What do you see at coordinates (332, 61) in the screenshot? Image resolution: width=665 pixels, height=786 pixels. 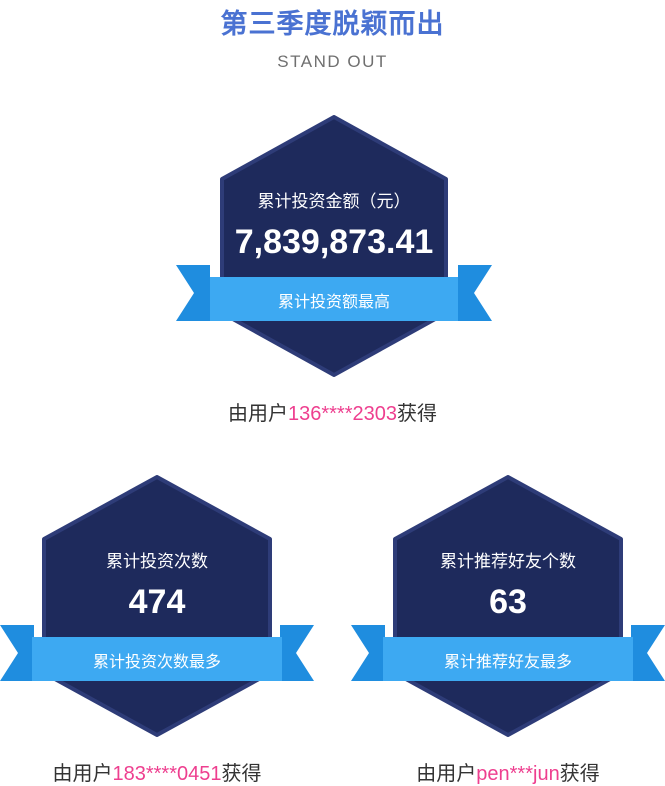 I see `page-subtitle: STAND OUT` at bounding box center [332, 61].